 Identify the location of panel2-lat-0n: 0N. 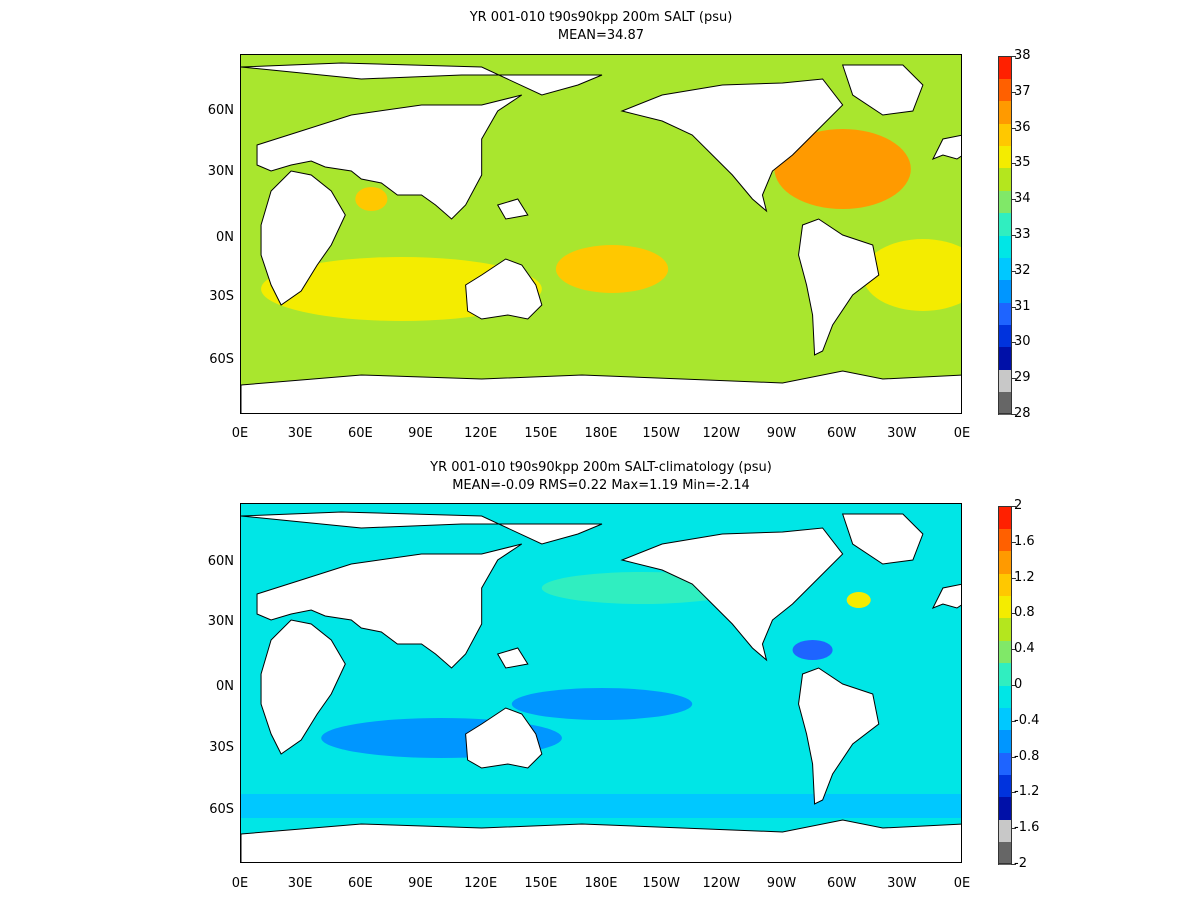
(225, 686).